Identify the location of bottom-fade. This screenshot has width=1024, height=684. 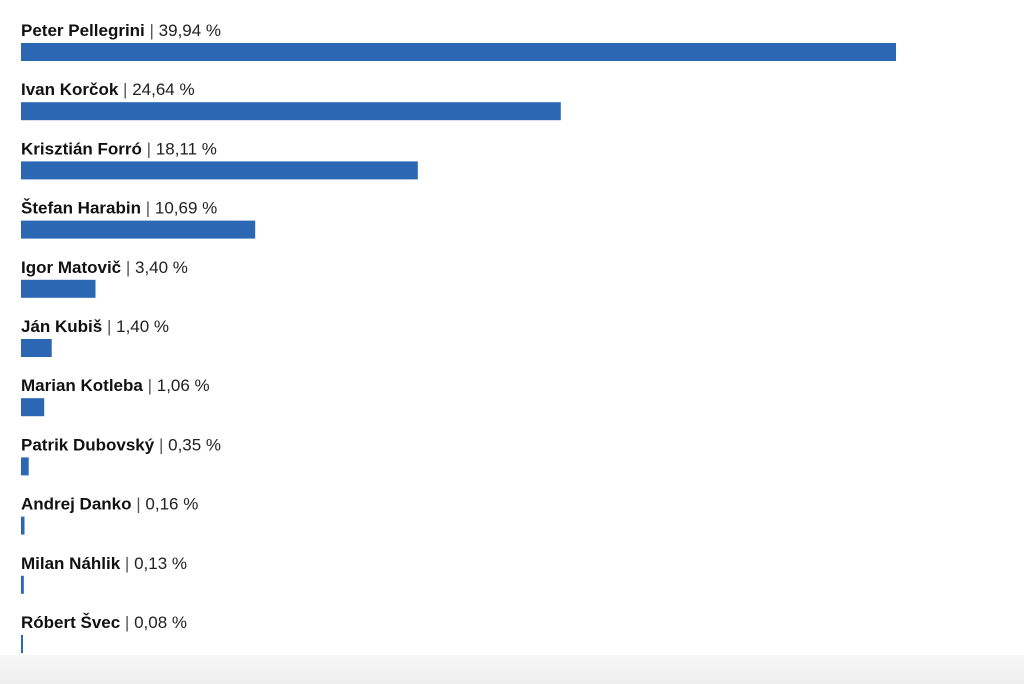
(512, 669).